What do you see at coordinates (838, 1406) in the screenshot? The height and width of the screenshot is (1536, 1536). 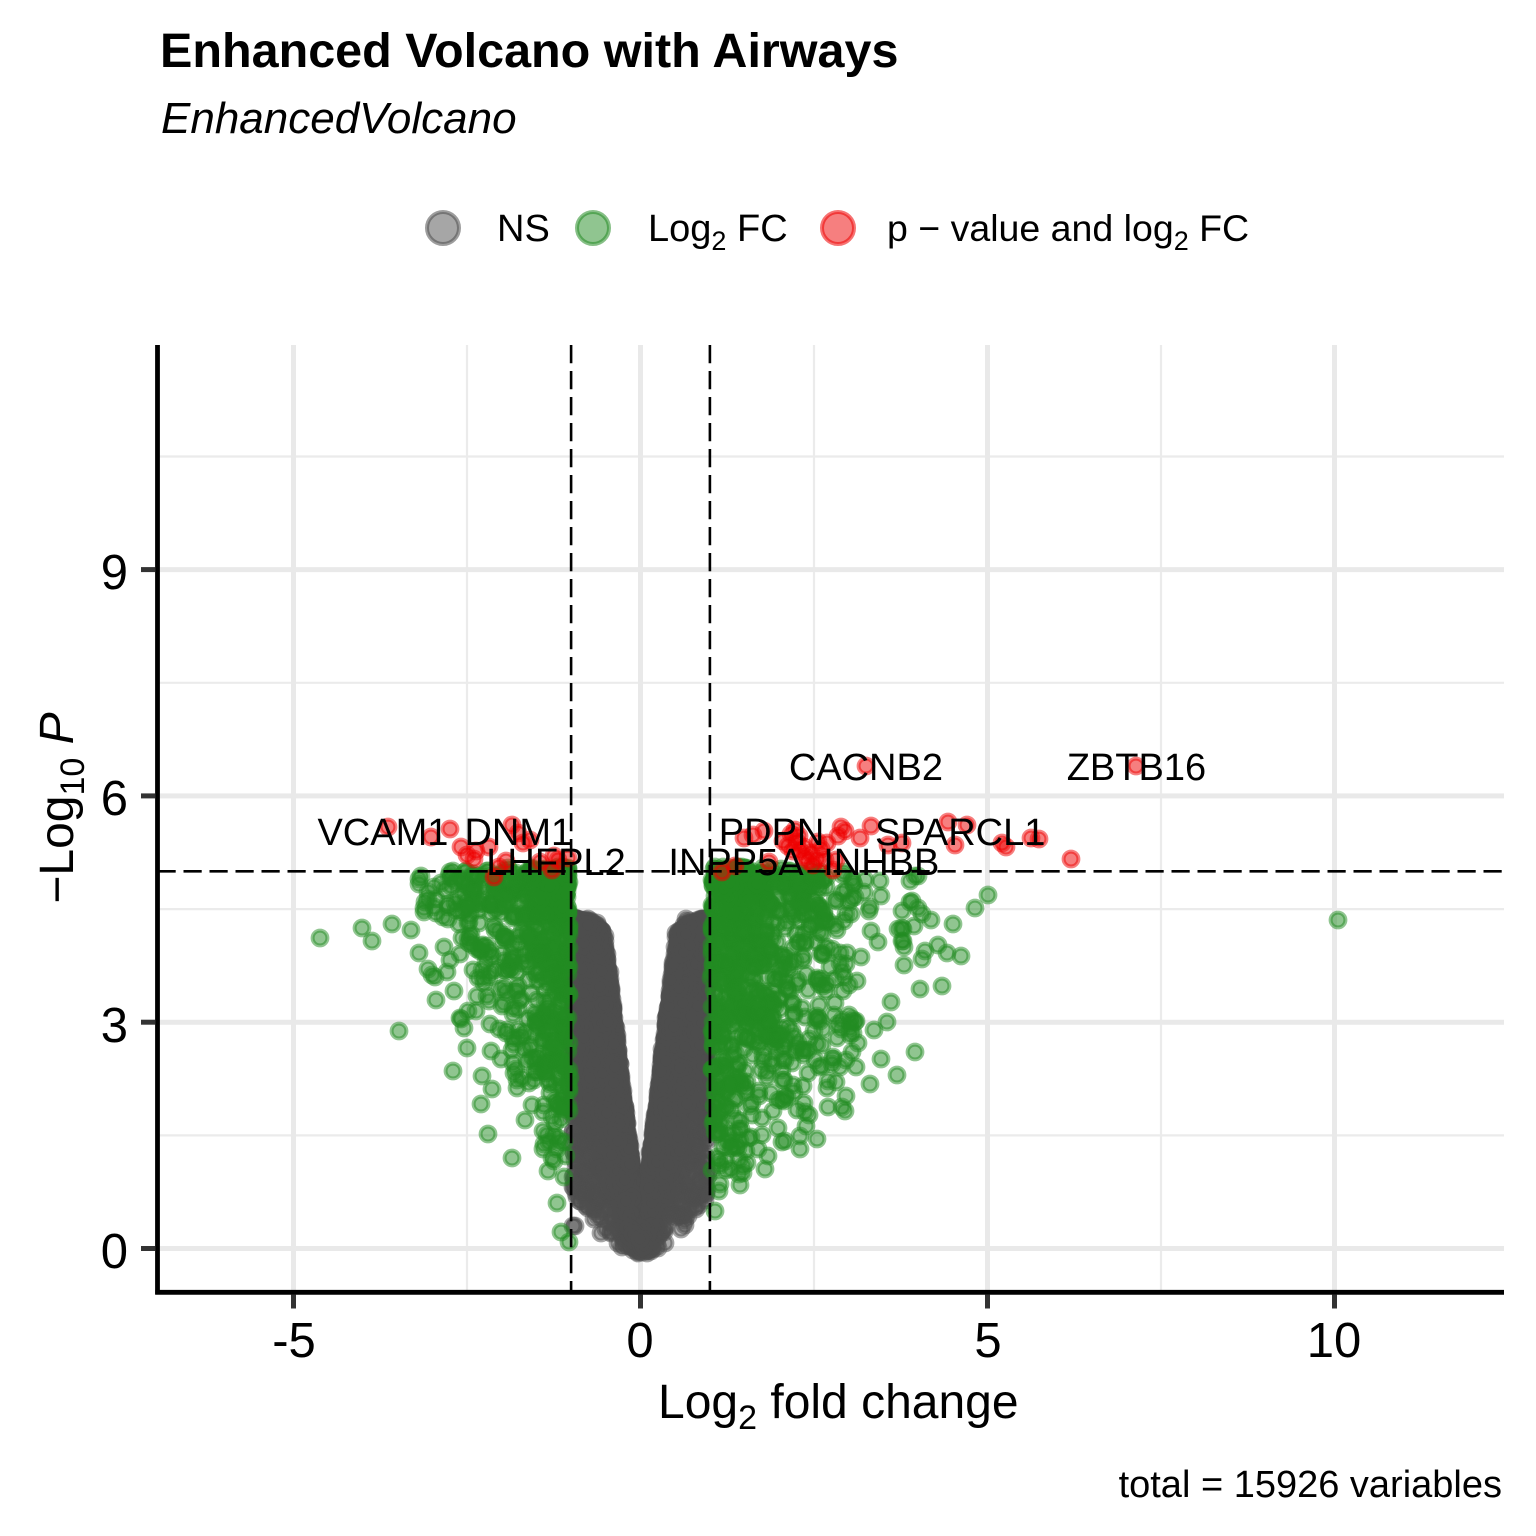 I see `svg-text: Log2 fold change` at bounding box center [838, 1406].